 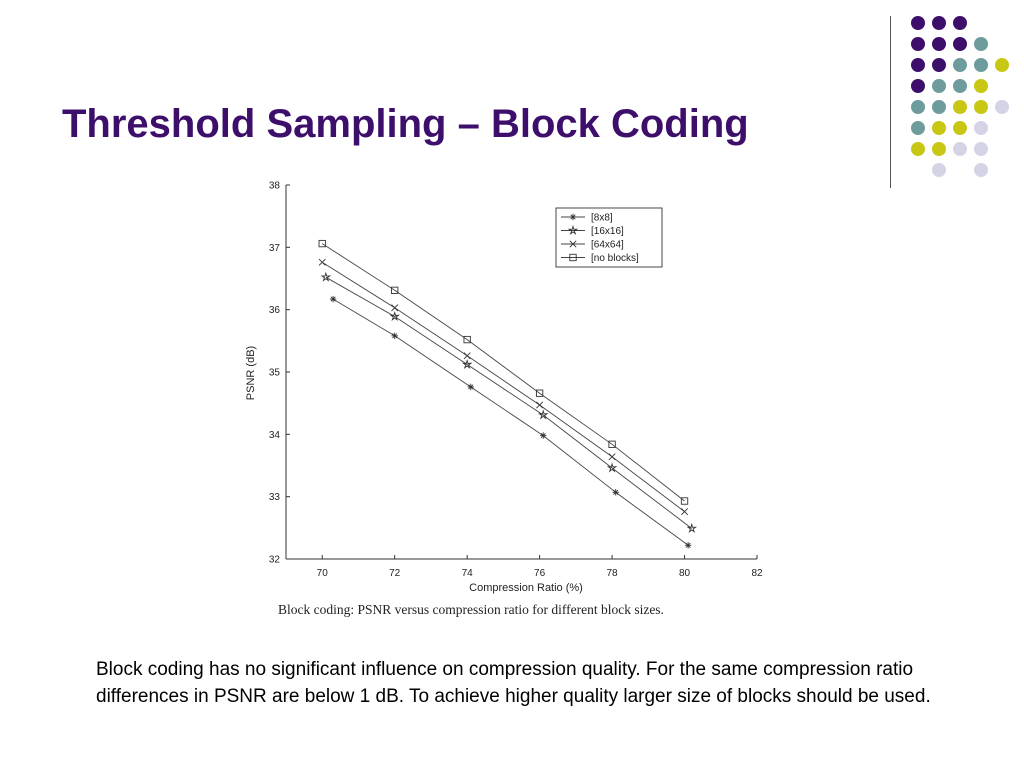 What do you see at coordinates (405, 124) in the screenshot?
I see `slide-title: Threshold Sampling – Block Coding` at bounding box center [405, 124].